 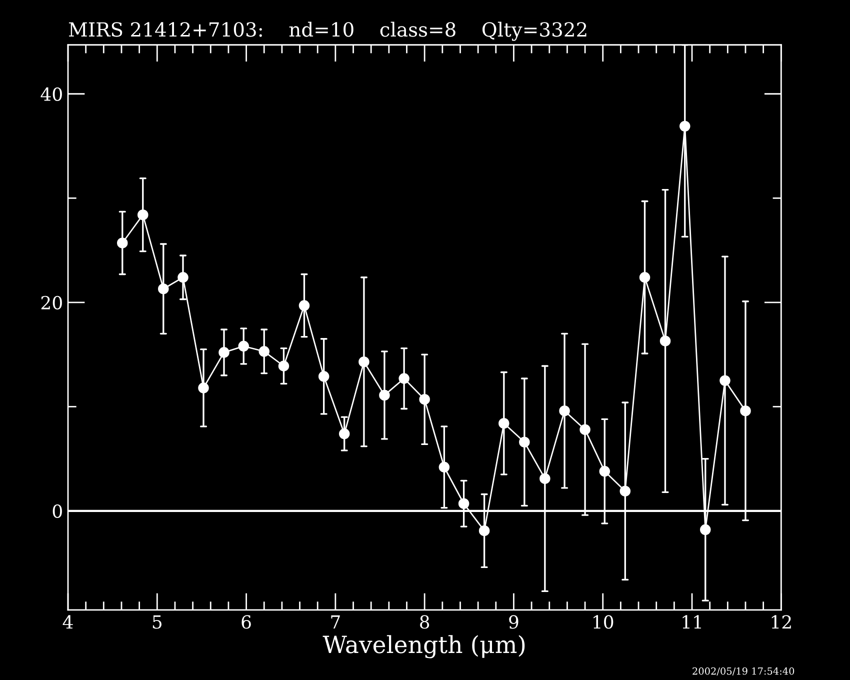 What do you see at coordinates (327, 31) in the screenshot?
I see `chart-title: MIRS 21412+7103: nd=10 class=8 Qlty=3322` at bounding box center [327, 31].